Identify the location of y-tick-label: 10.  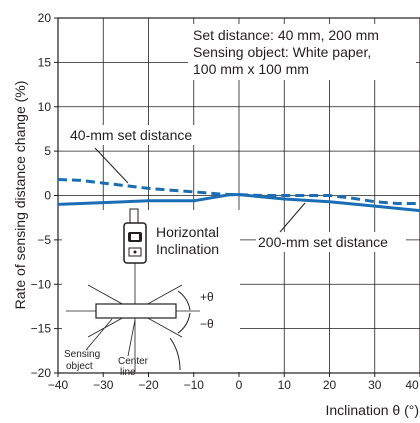
(45, 107).